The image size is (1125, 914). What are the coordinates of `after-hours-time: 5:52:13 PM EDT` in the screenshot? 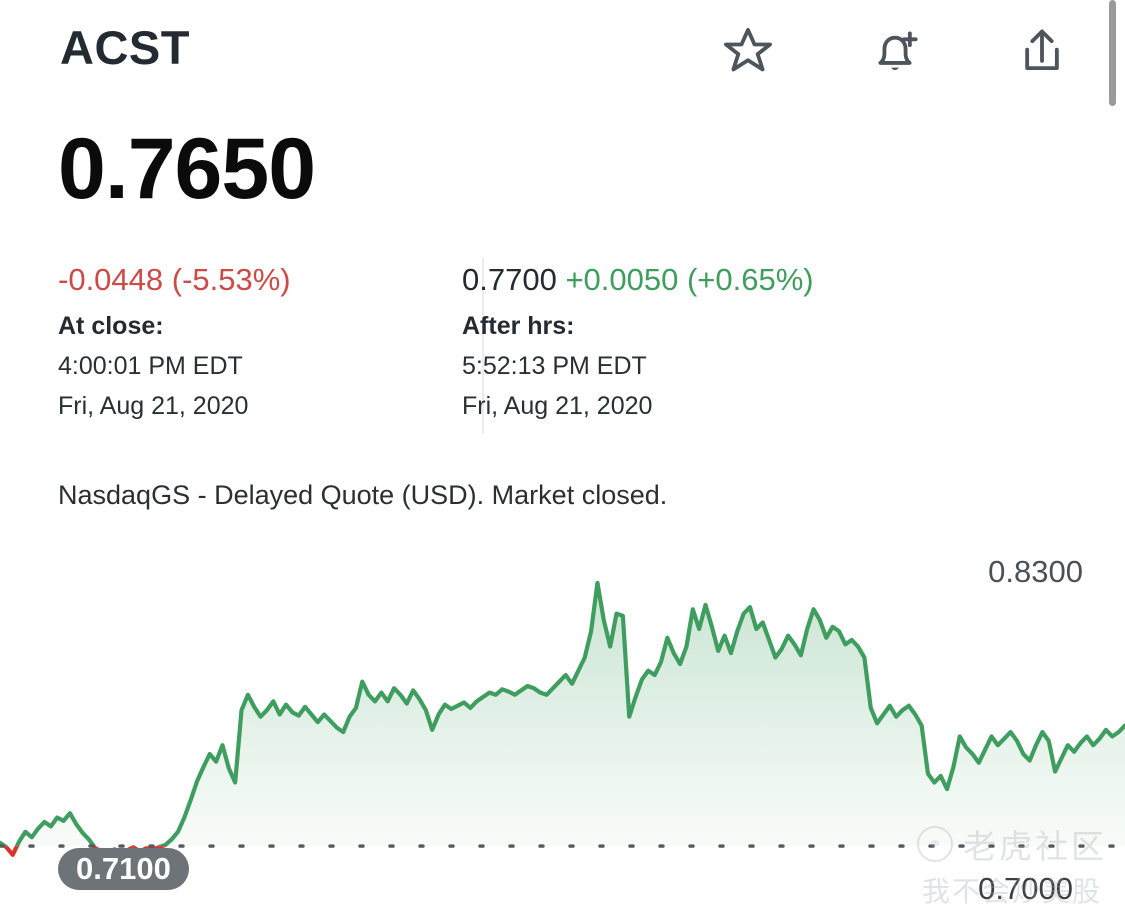 It's located at (554, 365).